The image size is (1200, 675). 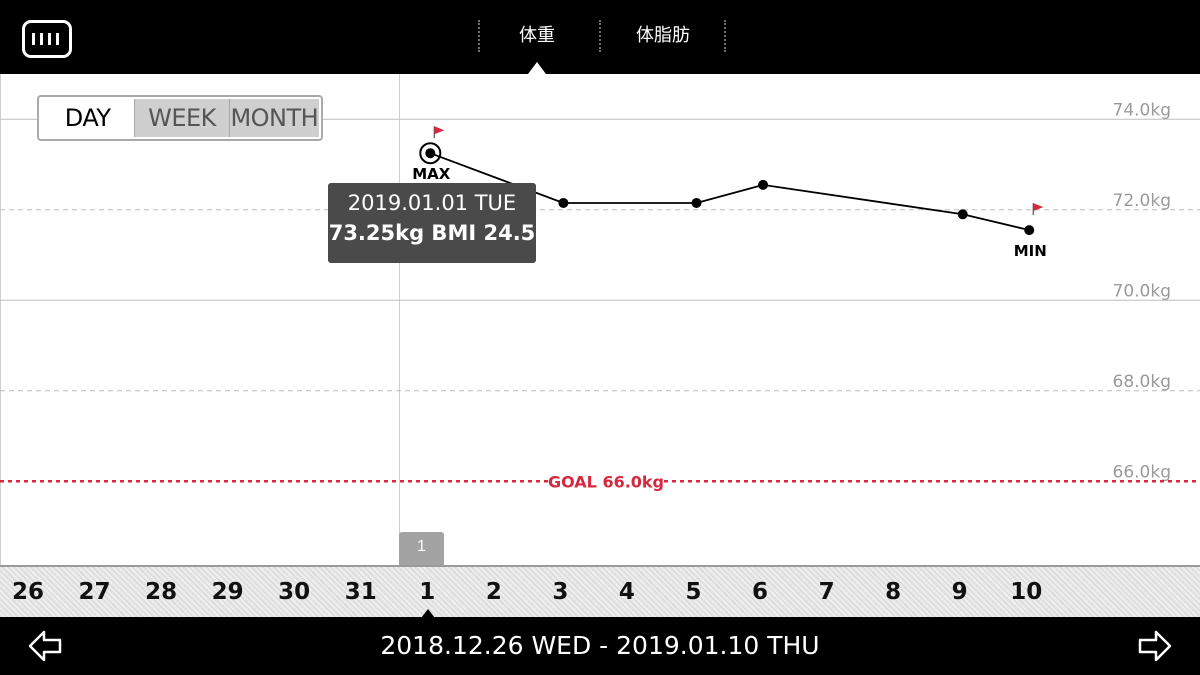 I want to click on range-week-button: WEEK, so click(x=181, y=118).